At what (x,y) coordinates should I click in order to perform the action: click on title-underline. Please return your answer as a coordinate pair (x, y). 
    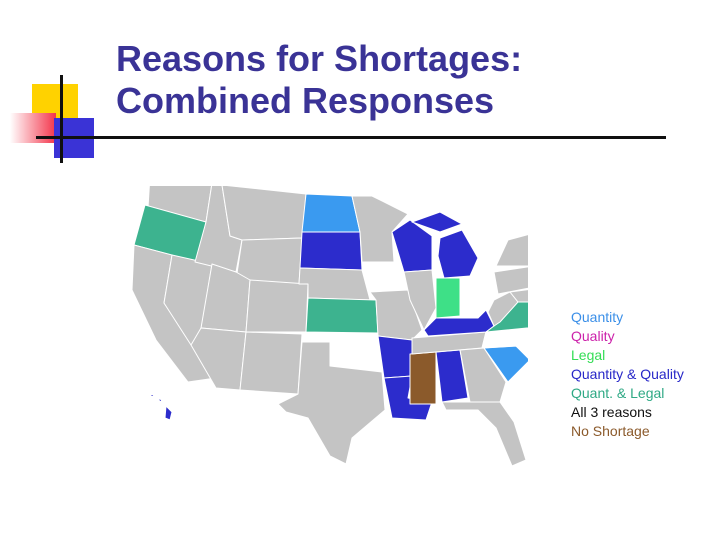
    Looking at the image, I should click on (351, 137).